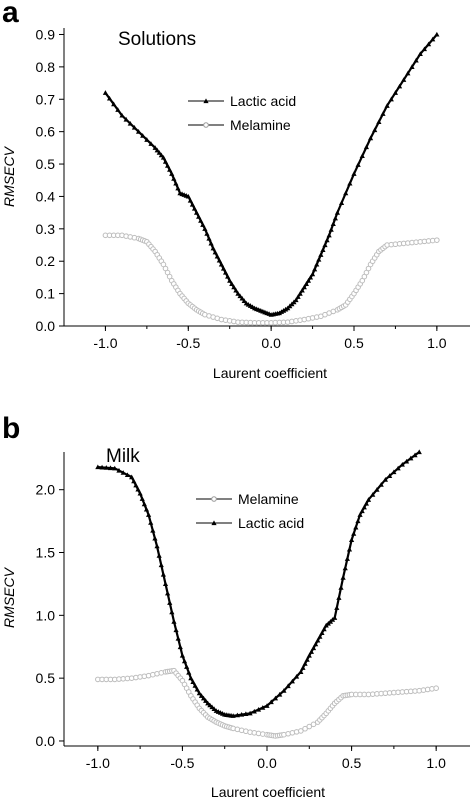 The image size is (474, 799). Describe the element at coordinates (9, 597) in the screenshot. I see `panel-b-ylabel: RMSECV` at that location.